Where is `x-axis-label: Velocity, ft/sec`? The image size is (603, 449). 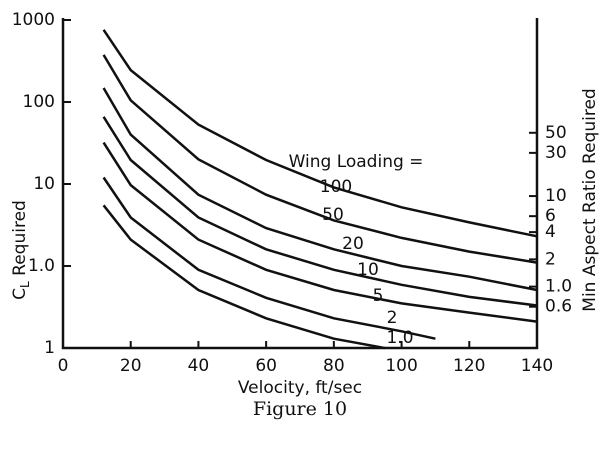 x-axis-label: Velocity, ft/sec is located at coordinates (300, 388).